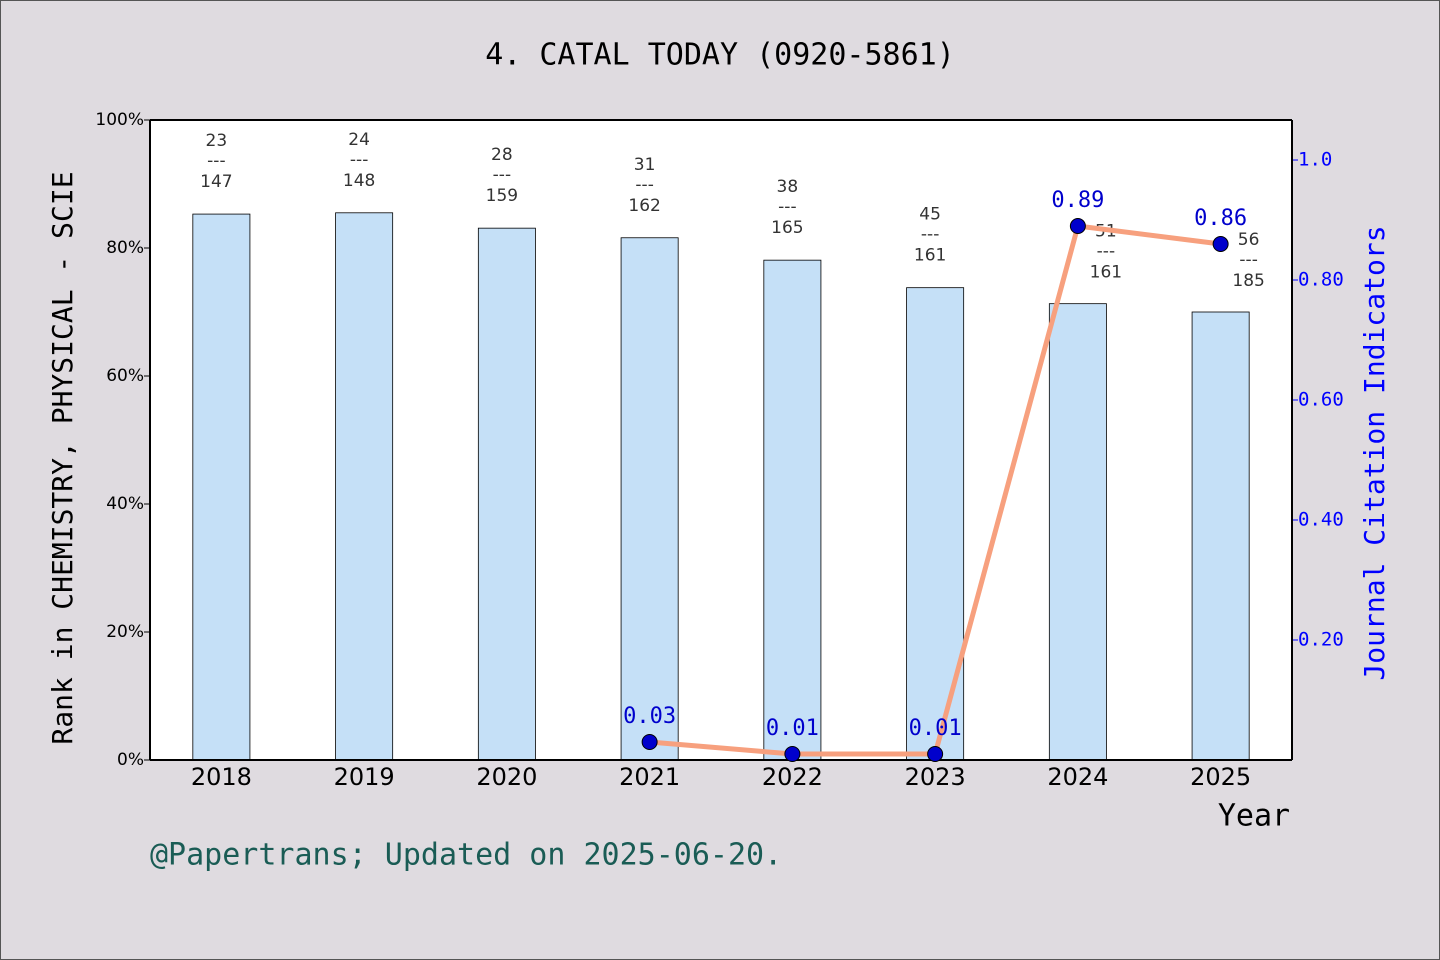 Image resolution: width=1440 pixels, height=960 pixels. Describe the element at coordinates (125, 248) in the screenshot. I see `y-tick-label: 80%` at that location.